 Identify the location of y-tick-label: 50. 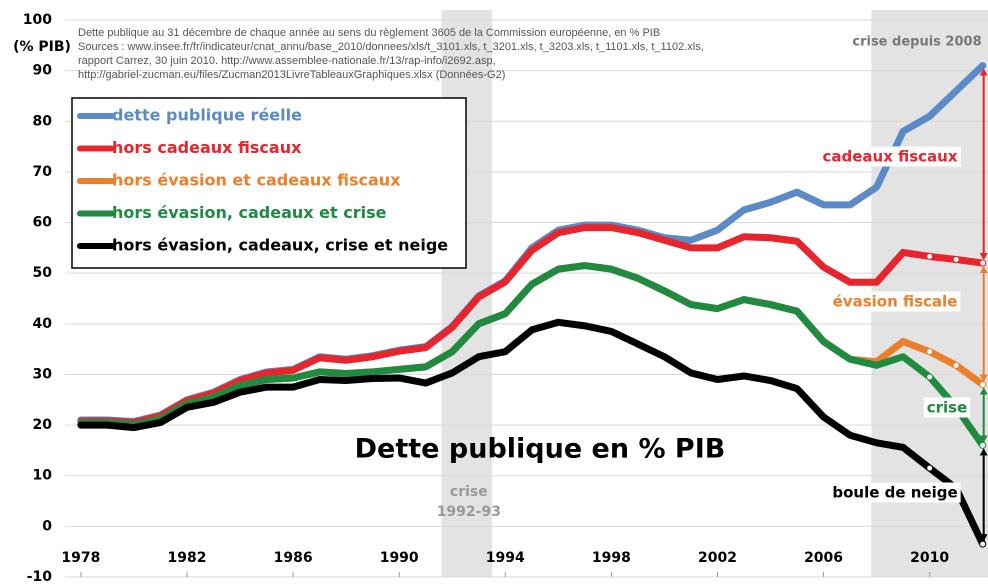
(43, 273).